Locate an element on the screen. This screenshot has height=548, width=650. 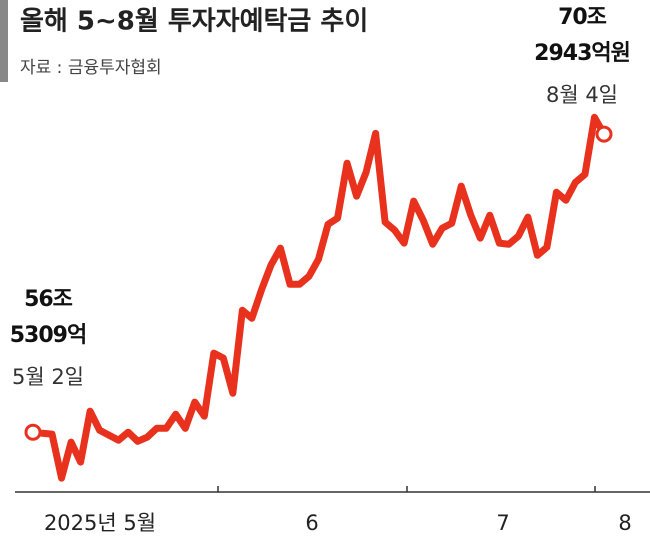
month-label: 2025년 5월 is located at coordinates (100, 523).